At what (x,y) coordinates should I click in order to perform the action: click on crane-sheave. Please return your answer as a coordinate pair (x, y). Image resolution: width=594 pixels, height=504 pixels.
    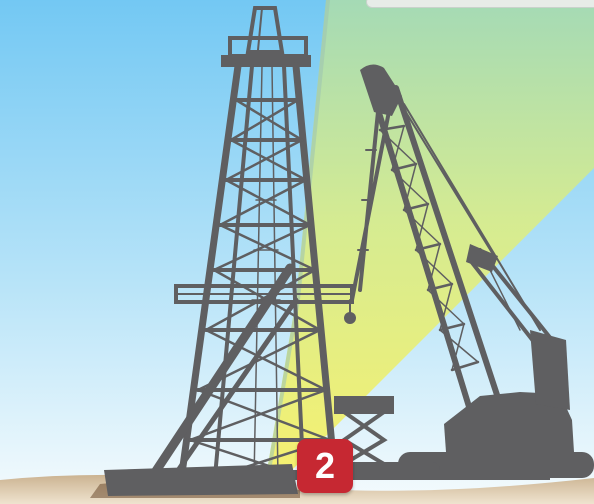
    Looking at the image, I should click on (482, 258).